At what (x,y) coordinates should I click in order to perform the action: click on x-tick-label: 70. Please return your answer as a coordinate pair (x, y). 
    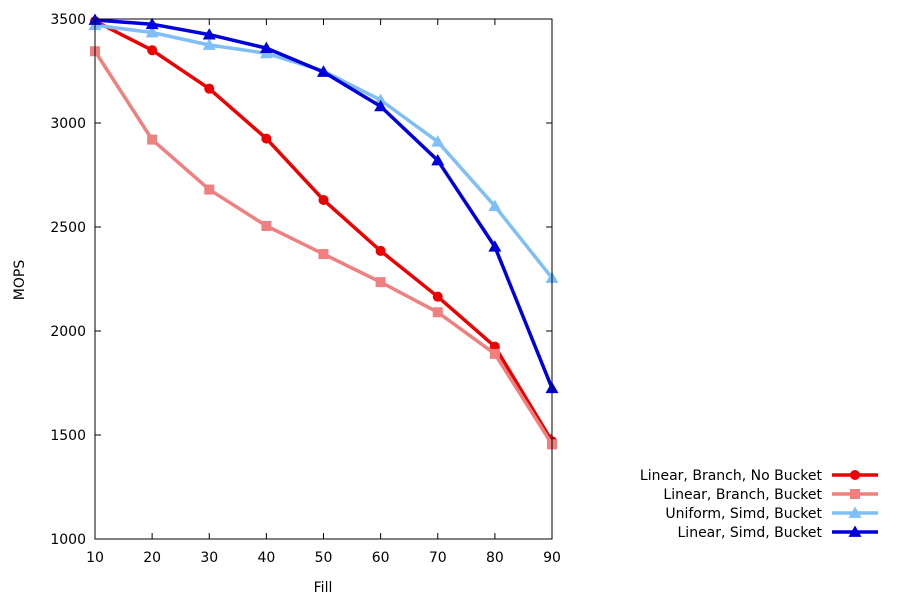
    Looking at the image, I should click on (438, 558).